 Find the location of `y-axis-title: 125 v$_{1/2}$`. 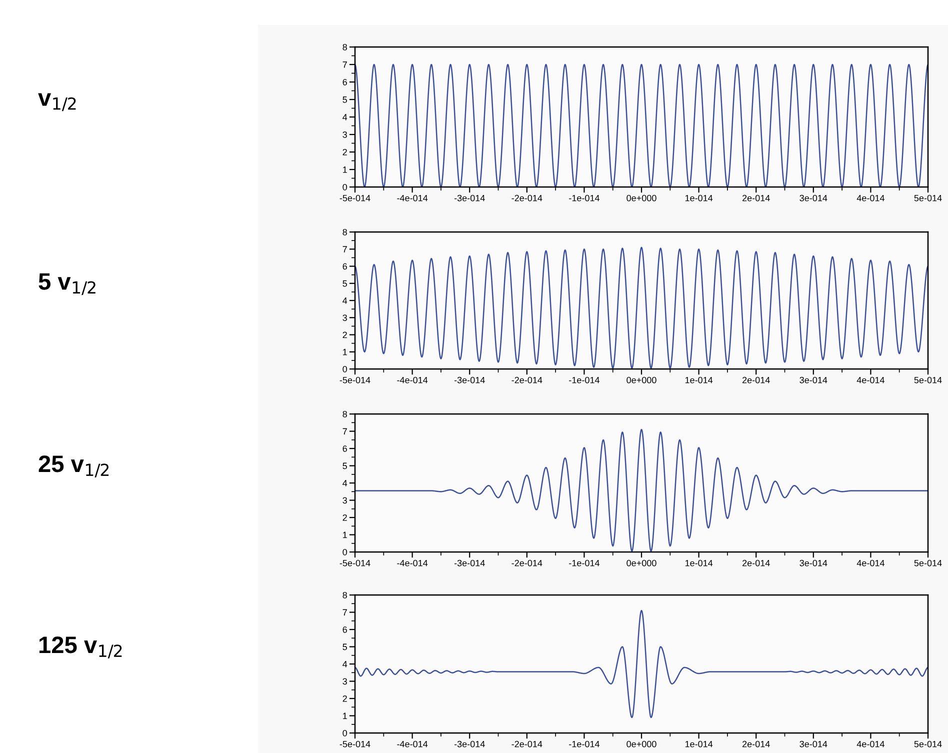

y-axis-title: 125 v$_{1/2}$ is located at coordinates (80, 647).